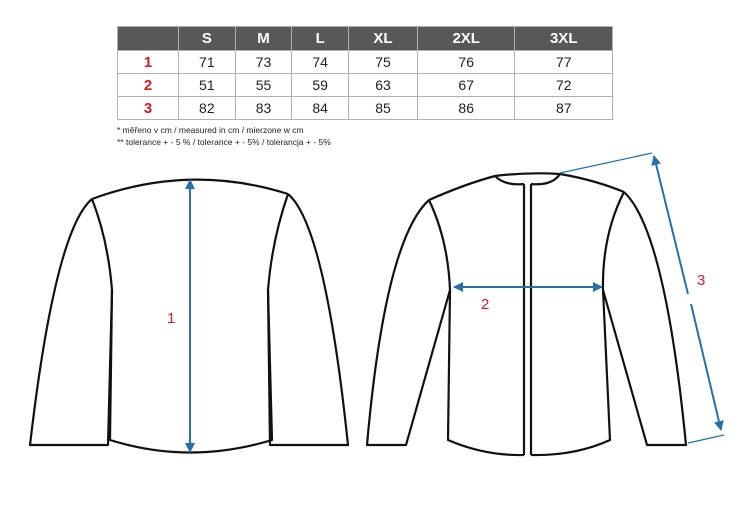 This screenshot has height=510, width=750. What do you see at coordinates (365, 85) in the screenshot?
I see `size-row: 2 51 55 59 63 67 72` at bounding box center [365, 85].